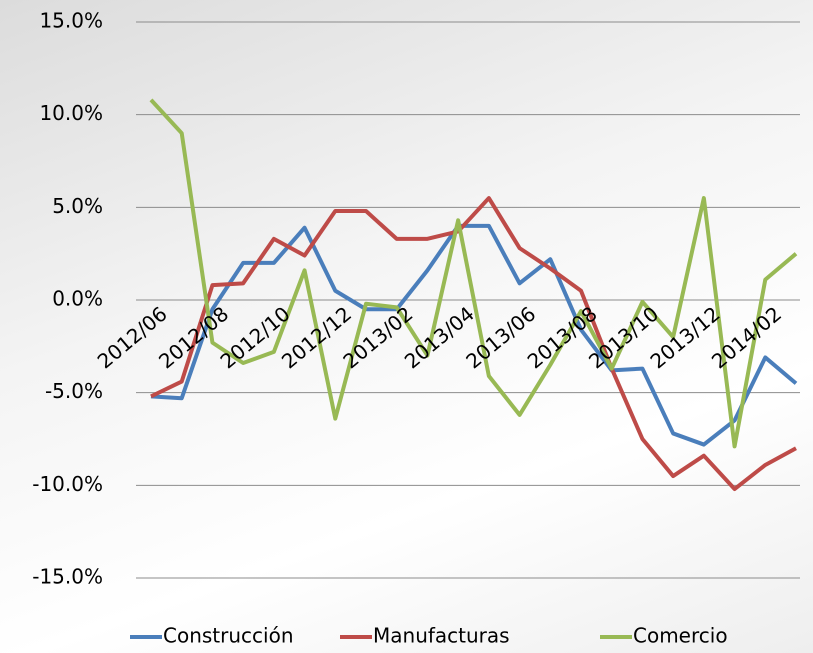 This screenshot has width=813, height=653. I want to click on y-tick-label: 10.0%, so click(71, 113).